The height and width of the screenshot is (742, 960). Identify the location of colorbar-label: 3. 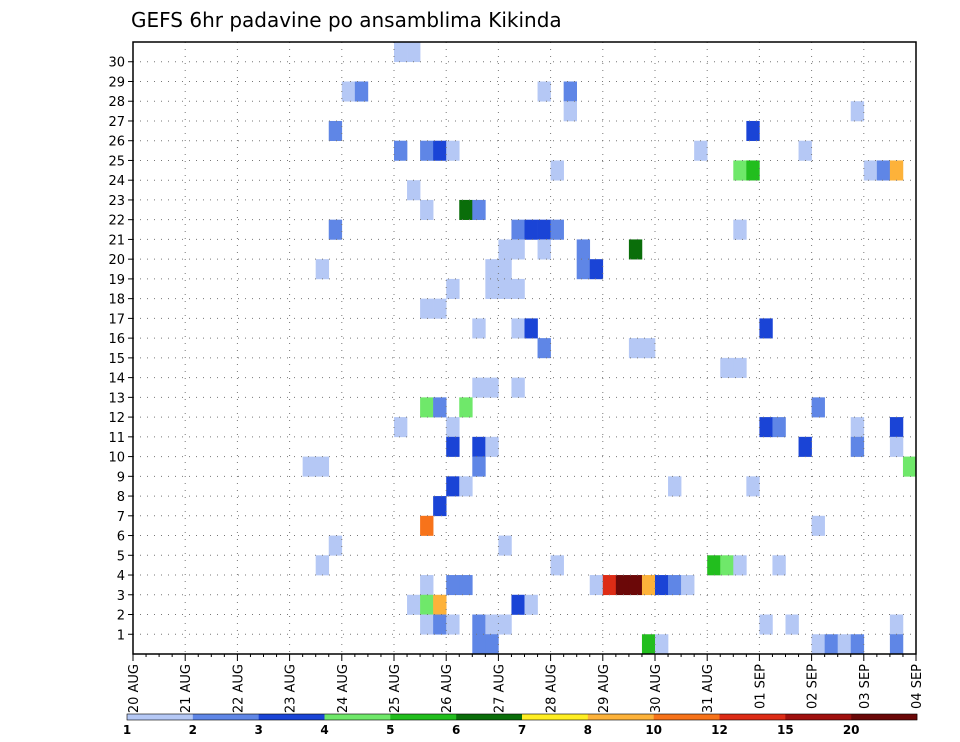
(258, 730).